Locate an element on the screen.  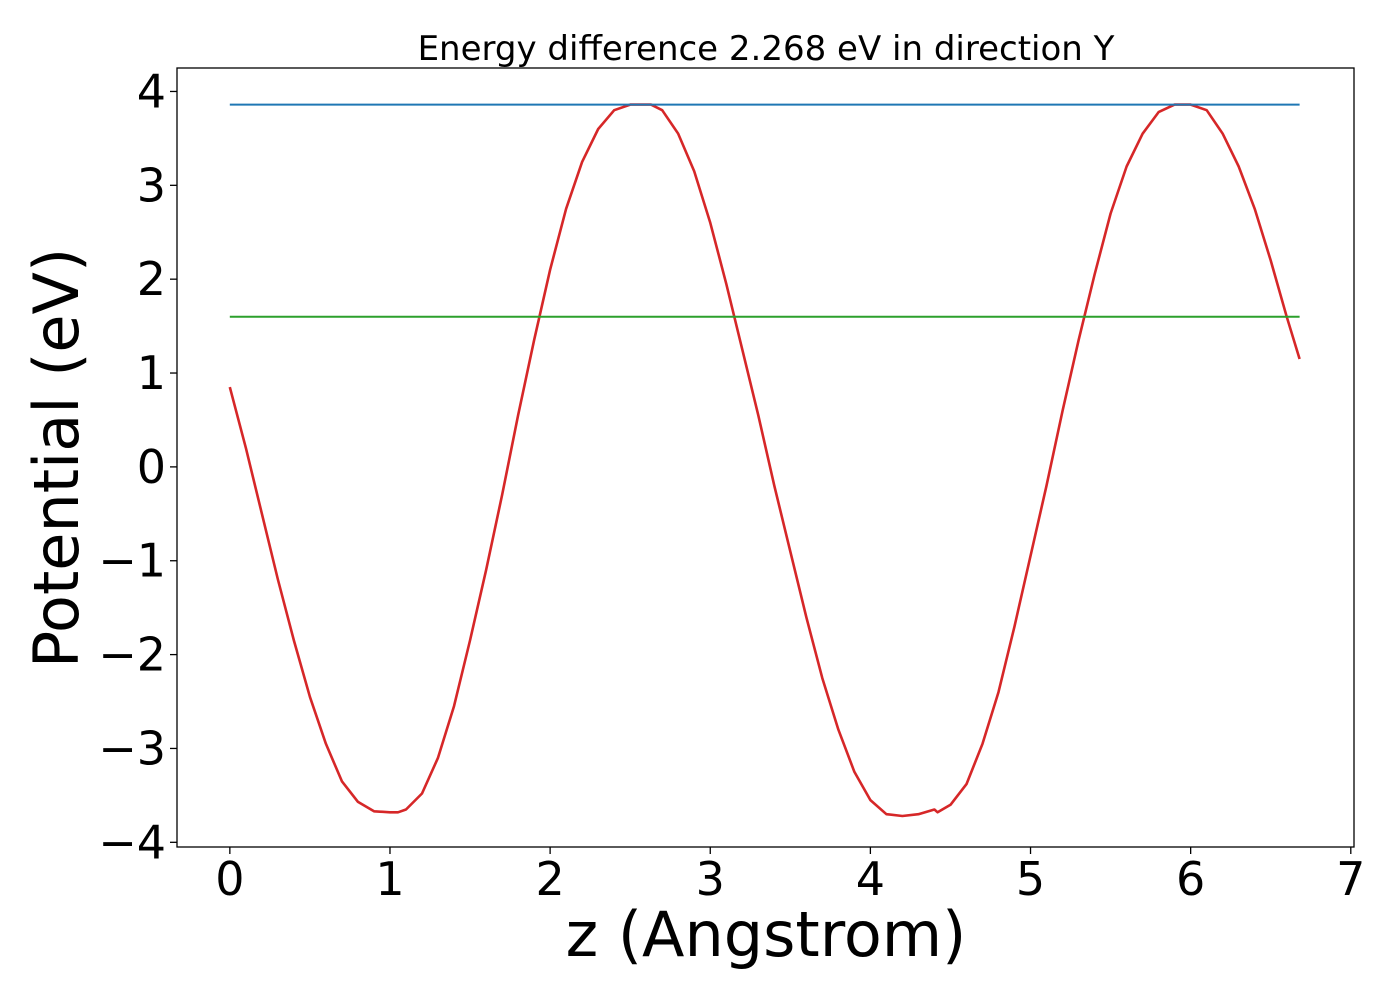
y-tick-label: −1 is located at coordinates (132, 561).